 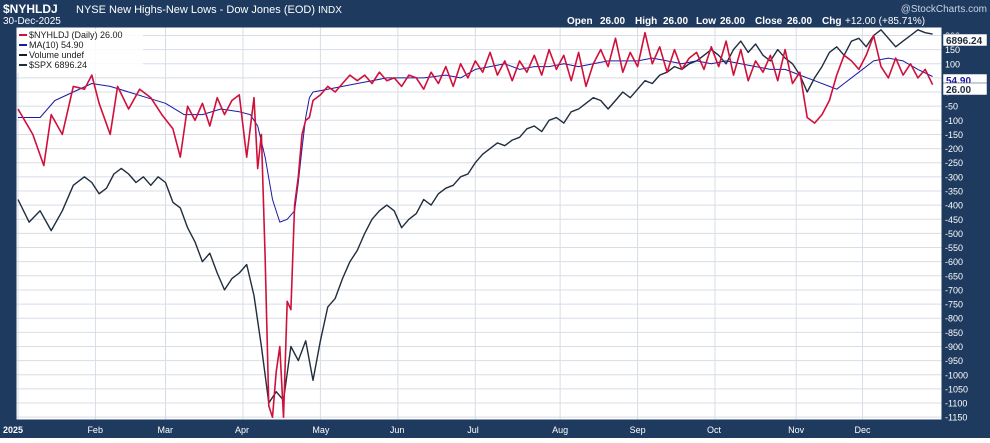 I want to click on ohlc-chg-value: +12.00 (+85.71%), so click(x=885, y=21).